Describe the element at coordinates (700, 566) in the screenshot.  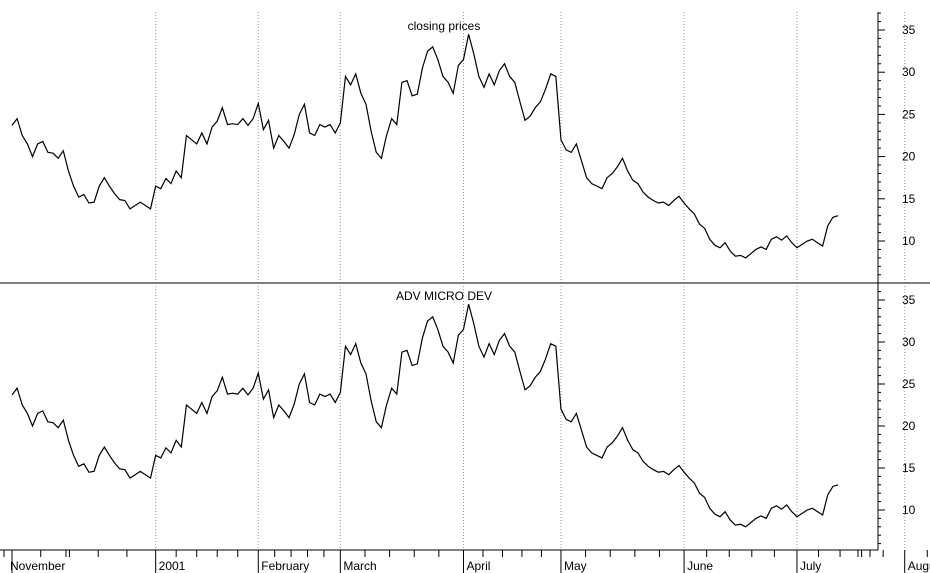
I see `month-label: June` at that location.